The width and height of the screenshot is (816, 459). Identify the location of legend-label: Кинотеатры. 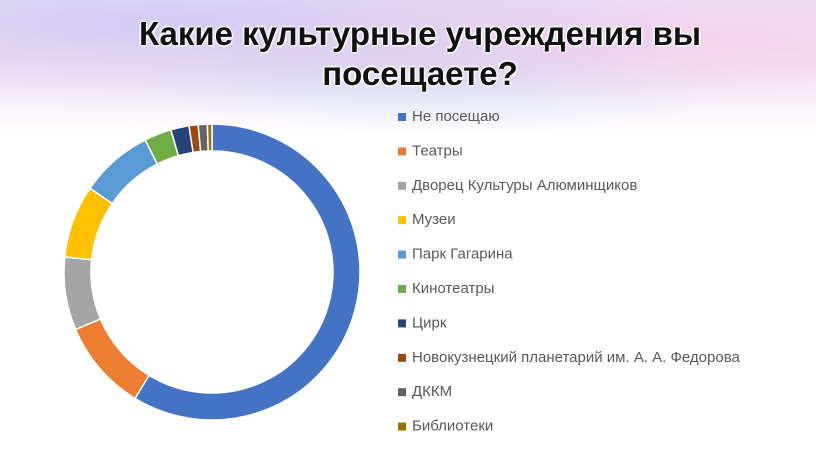
(453, 288).